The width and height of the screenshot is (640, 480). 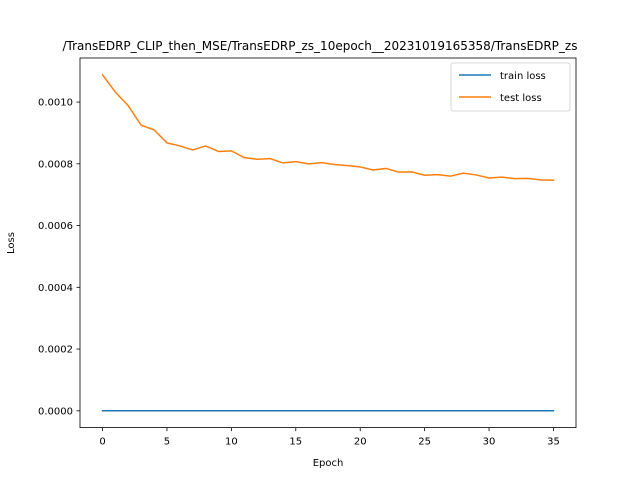 I want to click on y-tick-label: 0.0006, so click(x=55, y=226).